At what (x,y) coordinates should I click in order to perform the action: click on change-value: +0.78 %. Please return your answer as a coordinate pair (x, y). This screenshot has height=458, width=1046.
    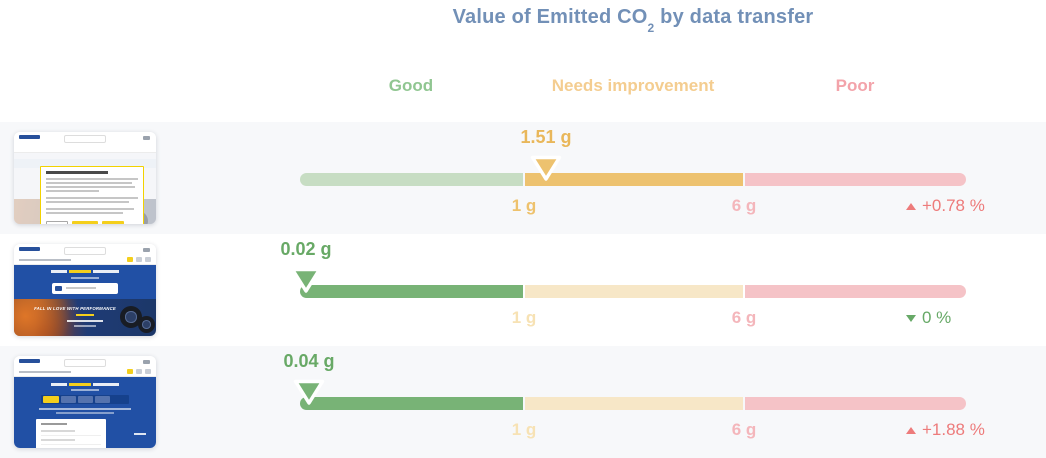
    Looking at the image, I should click on (953, 205).